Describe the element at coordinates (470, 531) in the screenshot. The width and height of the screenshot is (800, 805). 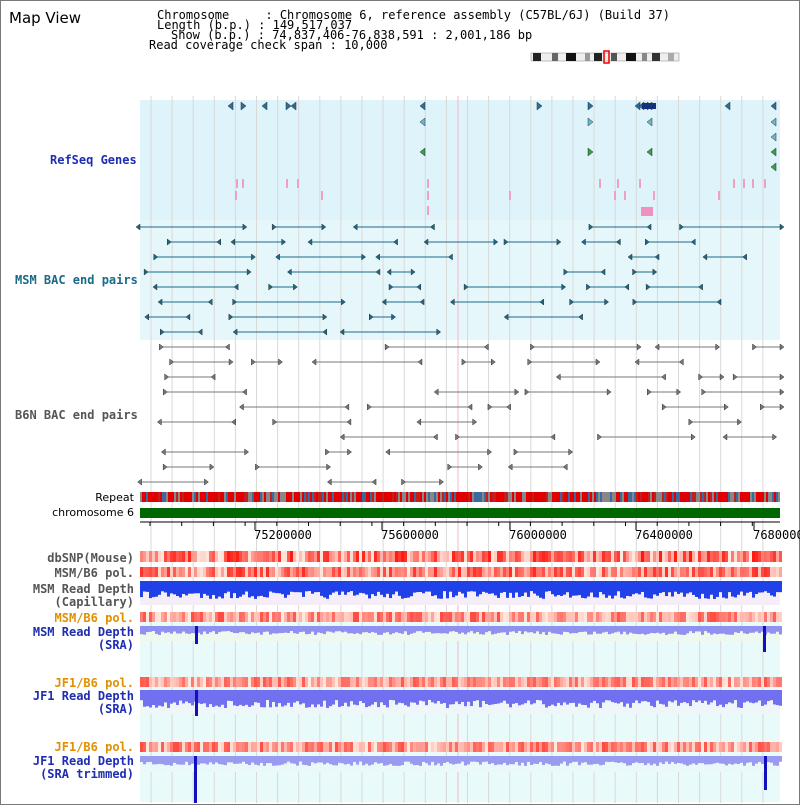
I see `position-axis: 75200000 75600000 76000000 76400000 76800000` at that location.